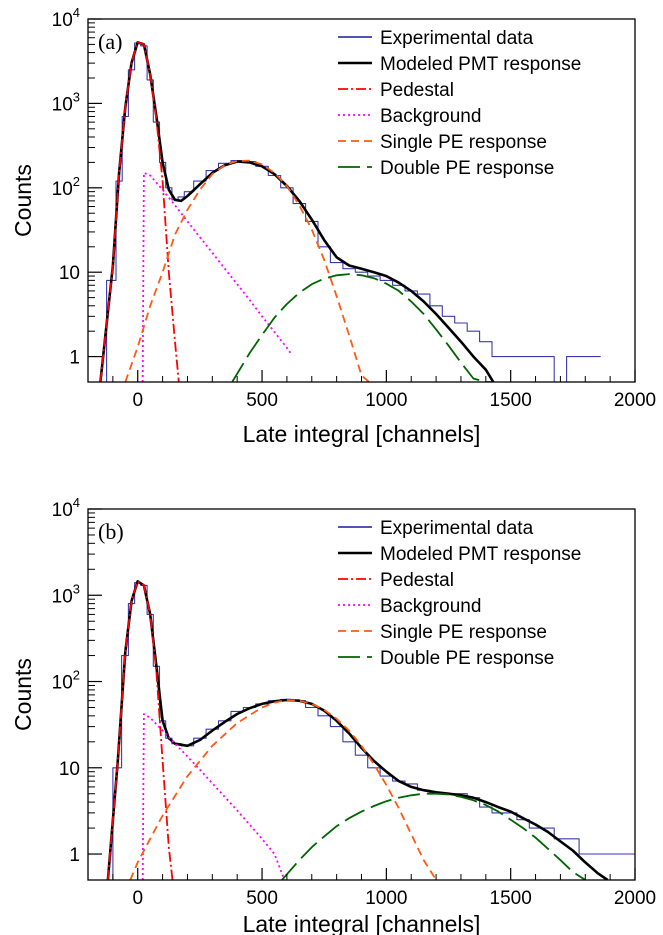 Image resolution: width=663 pixels, height=935 pixels. What do you see at coordinates (110, 41) in the screenshot?
I see `panel-label: (a)` at bounding box center [110, 41].